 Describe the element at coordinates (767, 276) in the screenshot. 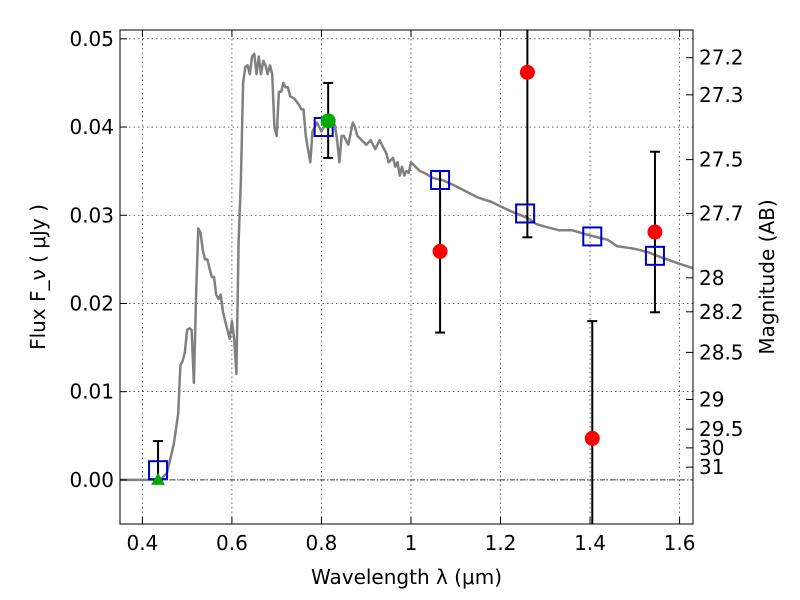

I see `right-axis-label: Magnitude (AB)` at that location.